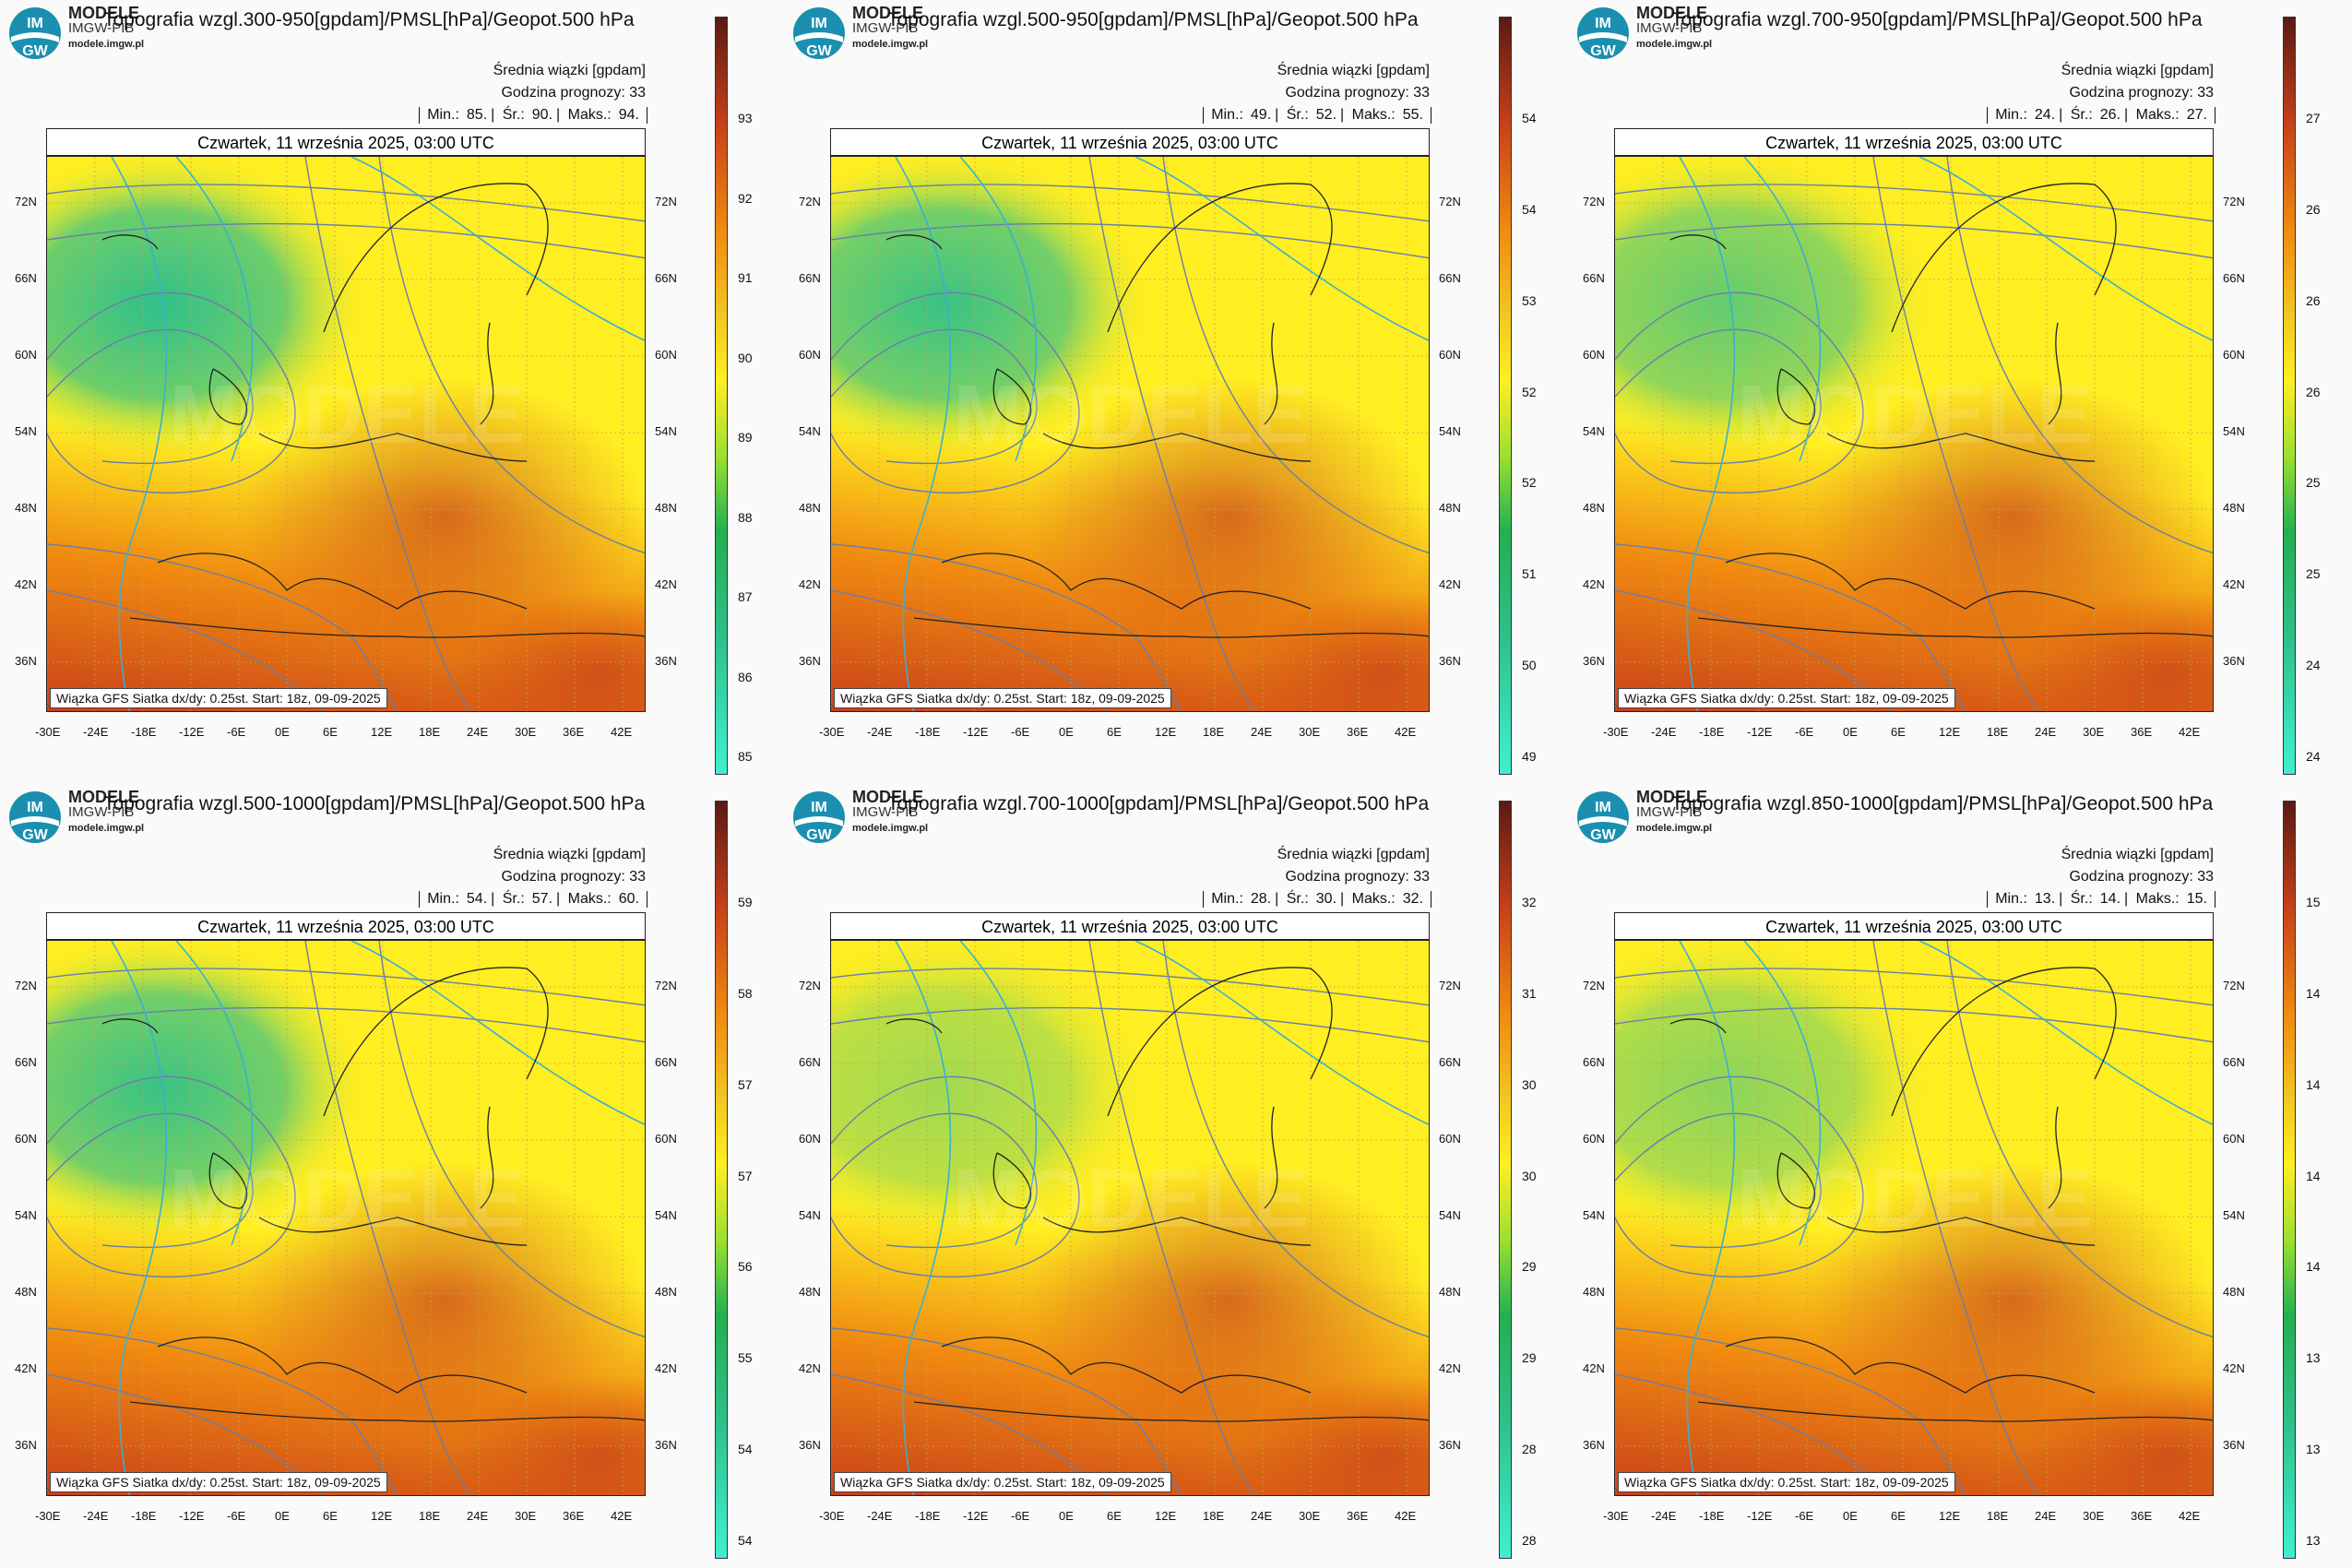  What do you see at coordinates (745, 198) in the screenshot?
I see `color-scale-tick: 92` at bounding box center [745, 198].